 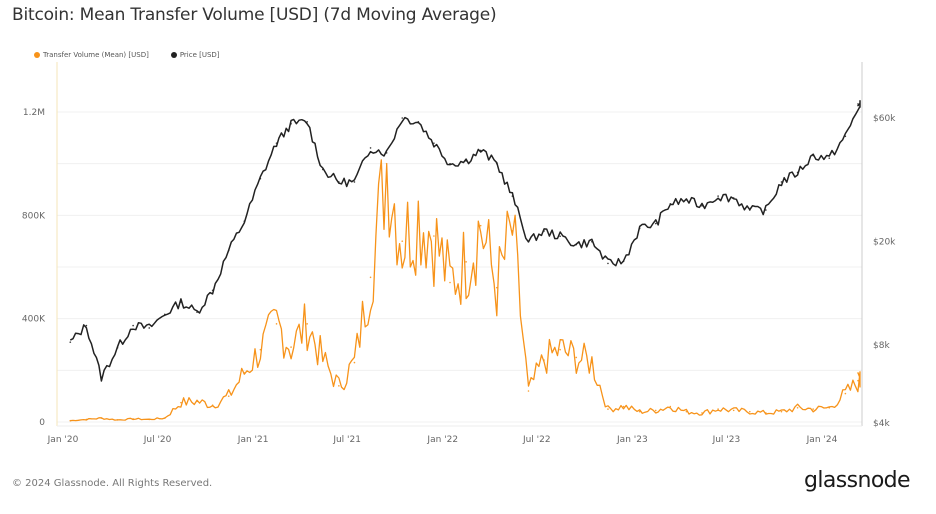 I want to click on legend-item-price: Price [USD], so click(x=195, y=55).